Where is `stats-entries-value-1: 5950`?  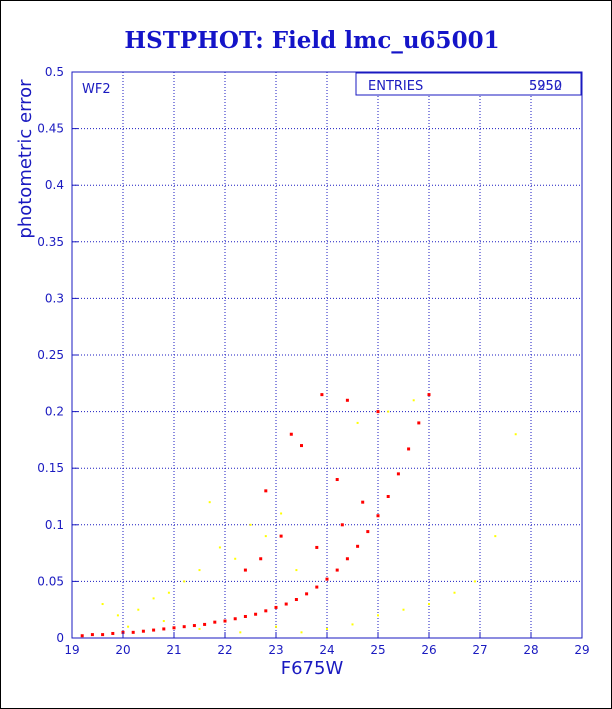 stats-entries-value-1: 5950 is located at coordinates (545, 86).